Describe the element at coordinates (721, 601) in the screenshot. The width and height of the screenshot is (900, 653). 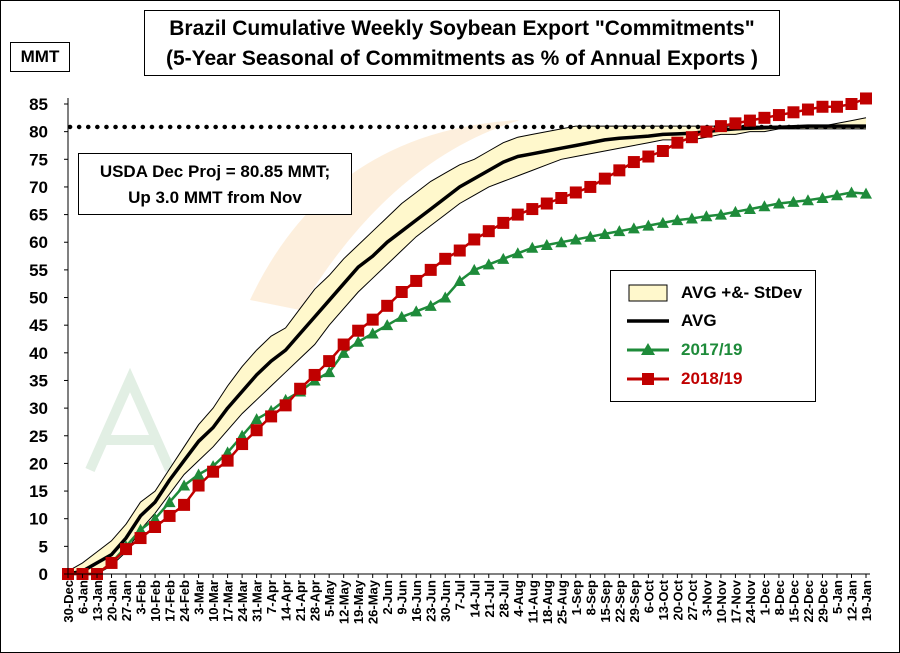
I see `x-tick-label: 10-Nov` at that location.